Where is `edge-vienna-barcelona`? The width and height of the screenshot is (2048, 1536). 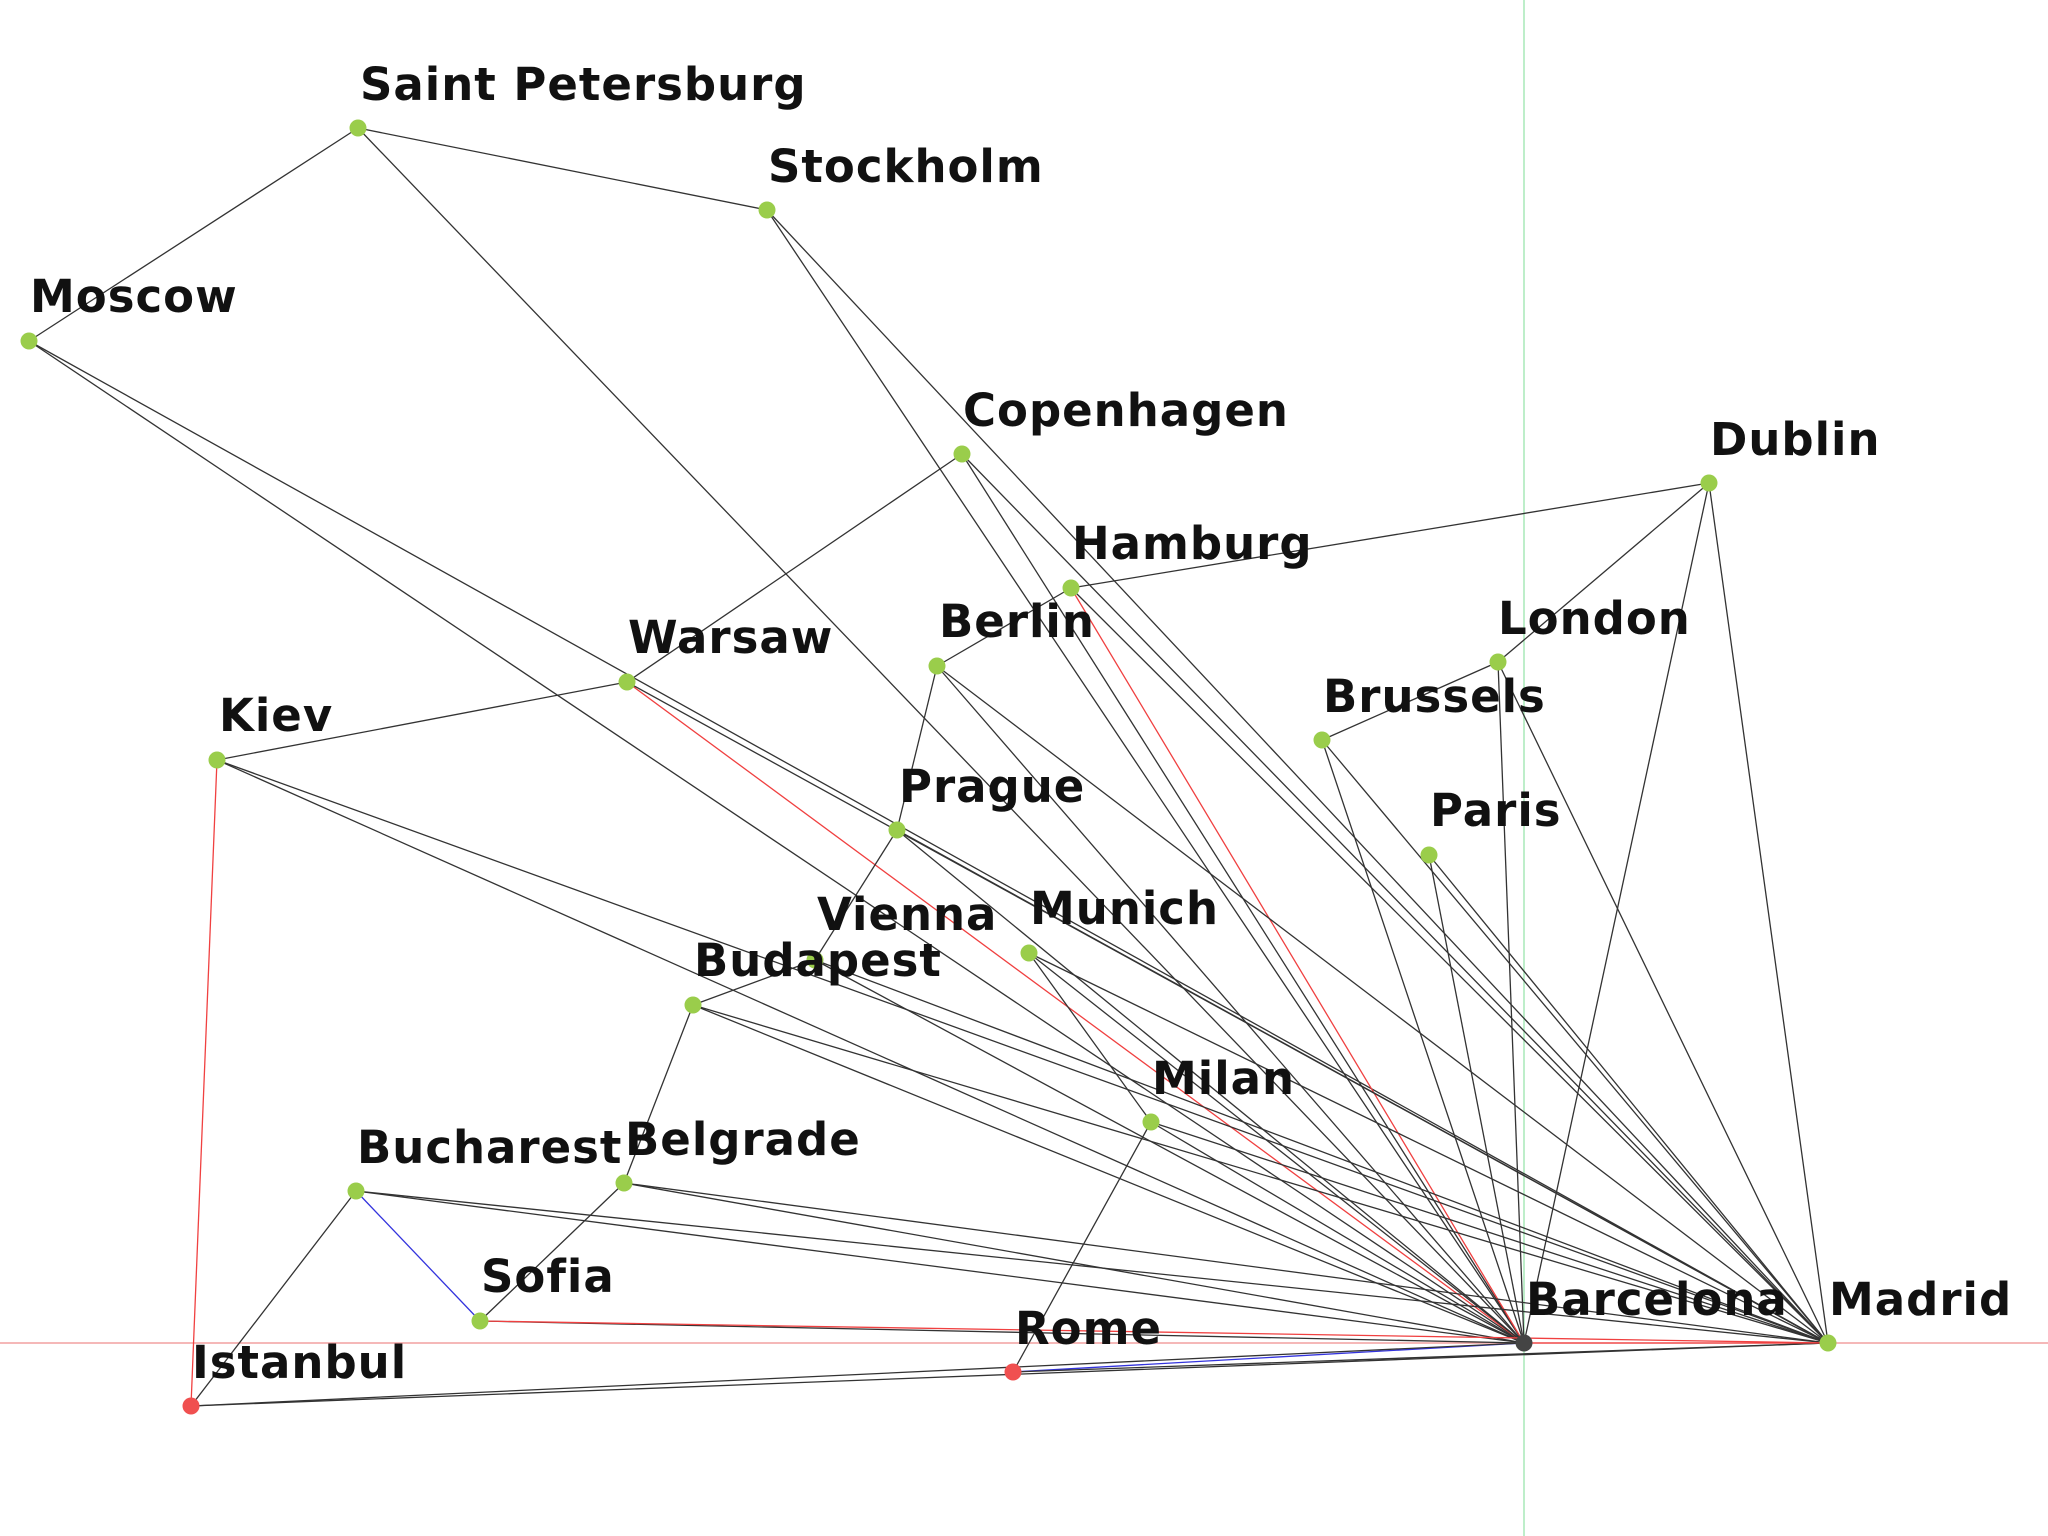 edge-vienna-barcelona is located at coordinates (1169, 1151).